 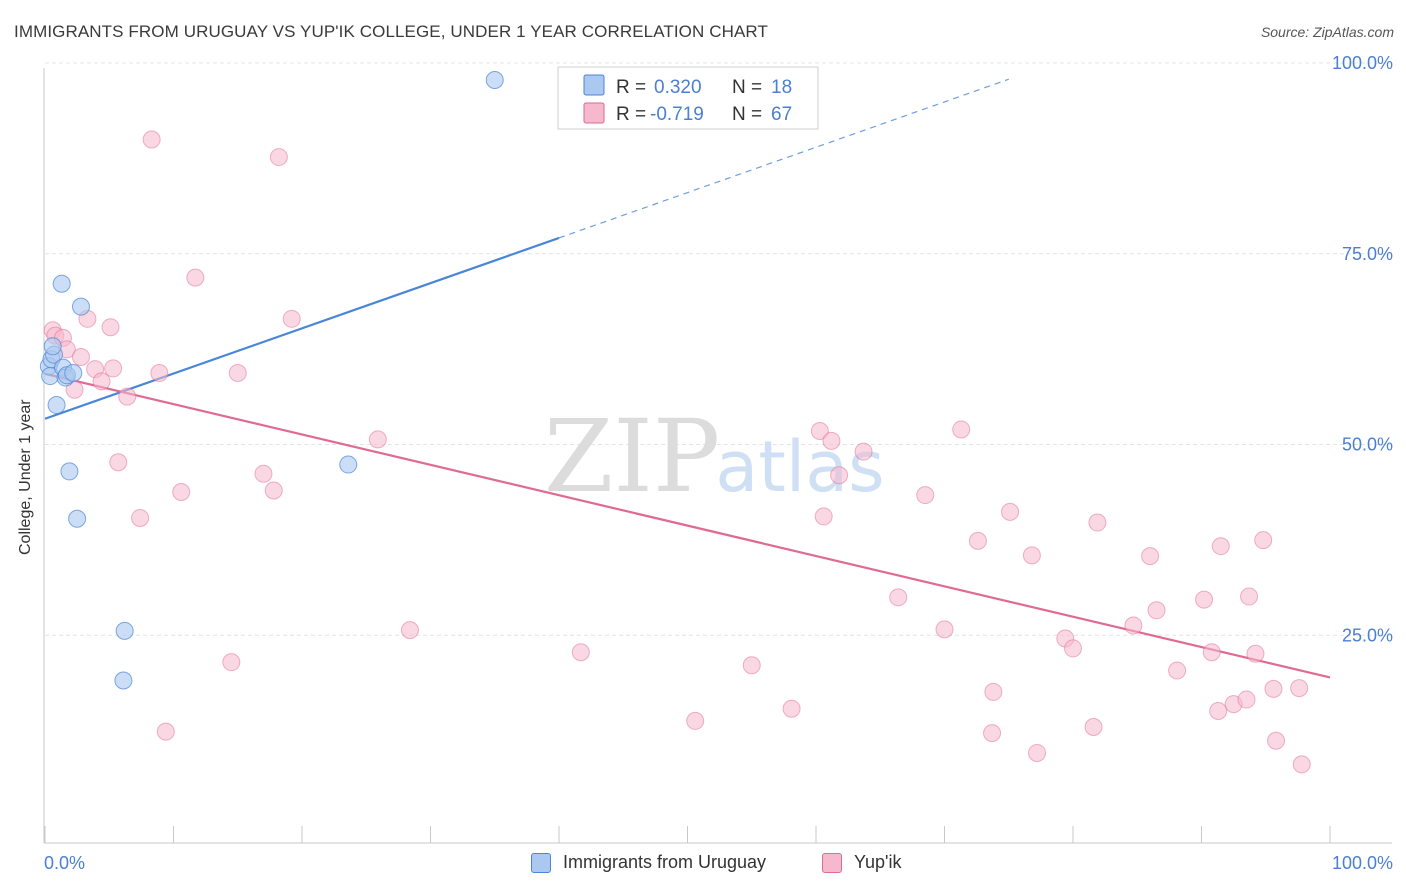 I want to click on legend-swatch-yupik-bottom, so click(x=832, y=862).